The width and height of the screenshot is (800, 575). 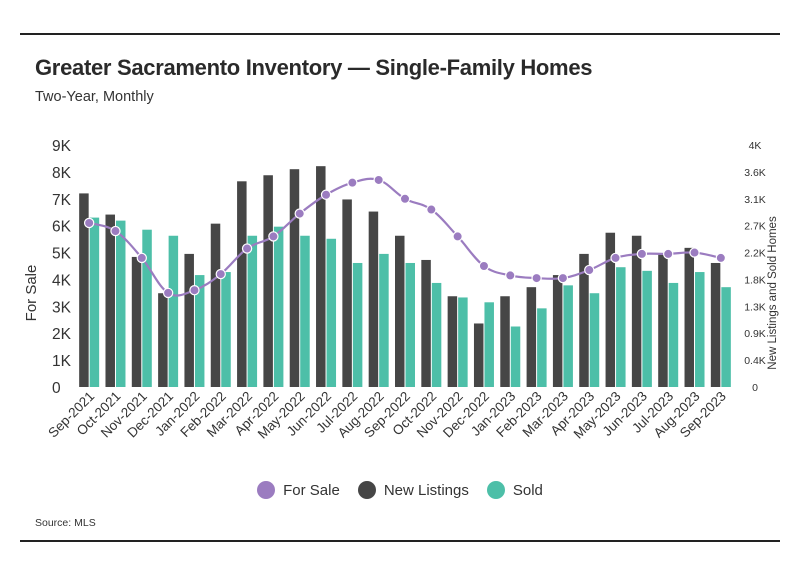 What do you see at coordinates (755, 388) in the screenshot?
I see `right-tick-label: 0` at bounding box center [755, 388].